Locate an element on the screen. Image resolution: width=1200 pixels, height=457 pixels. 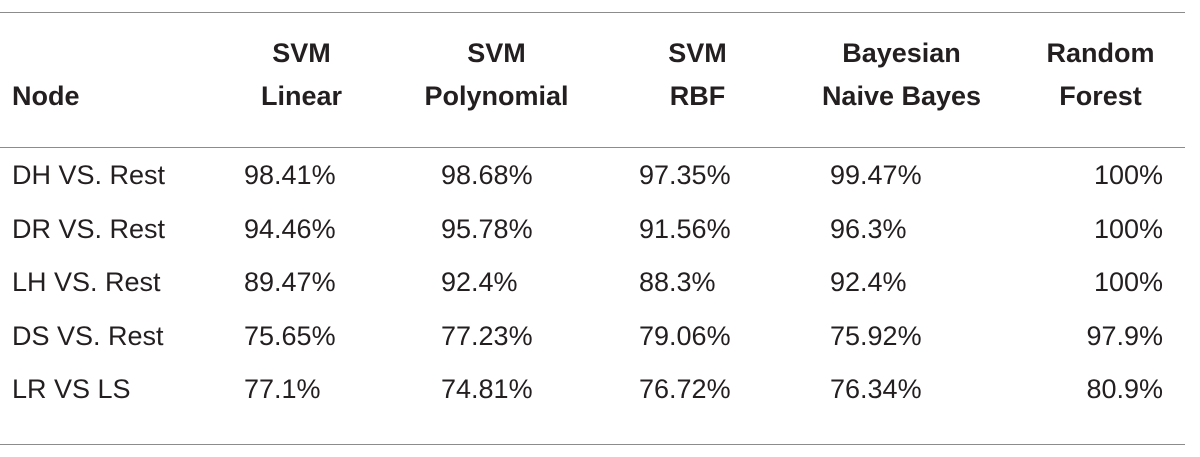
cell-svm-rbf: 76.72% is located at coordinates (685, 389).